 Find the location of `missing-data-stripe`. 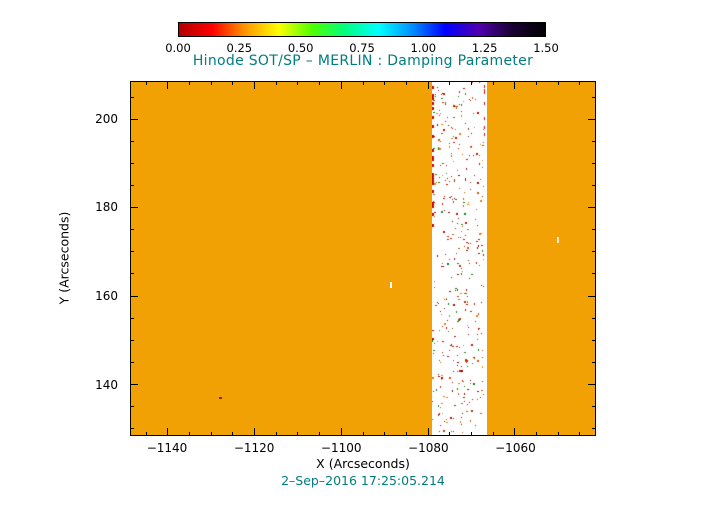

missing-data-stripe is located at coordinates (459, 258).